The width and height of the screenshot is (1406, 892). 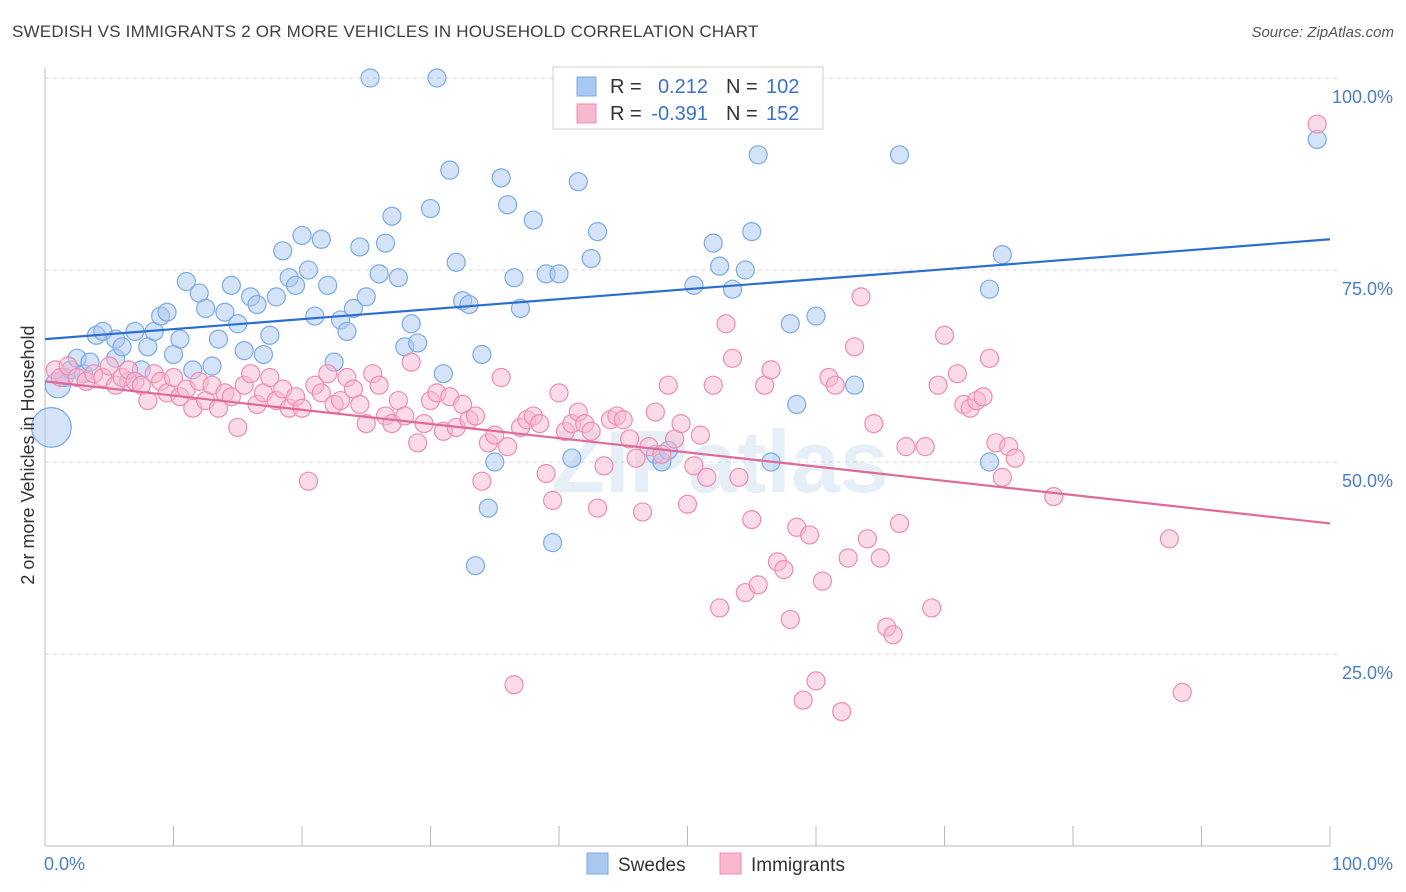 I want to click on legend-n-value-swedes: 102, so click(x=782, y=87).